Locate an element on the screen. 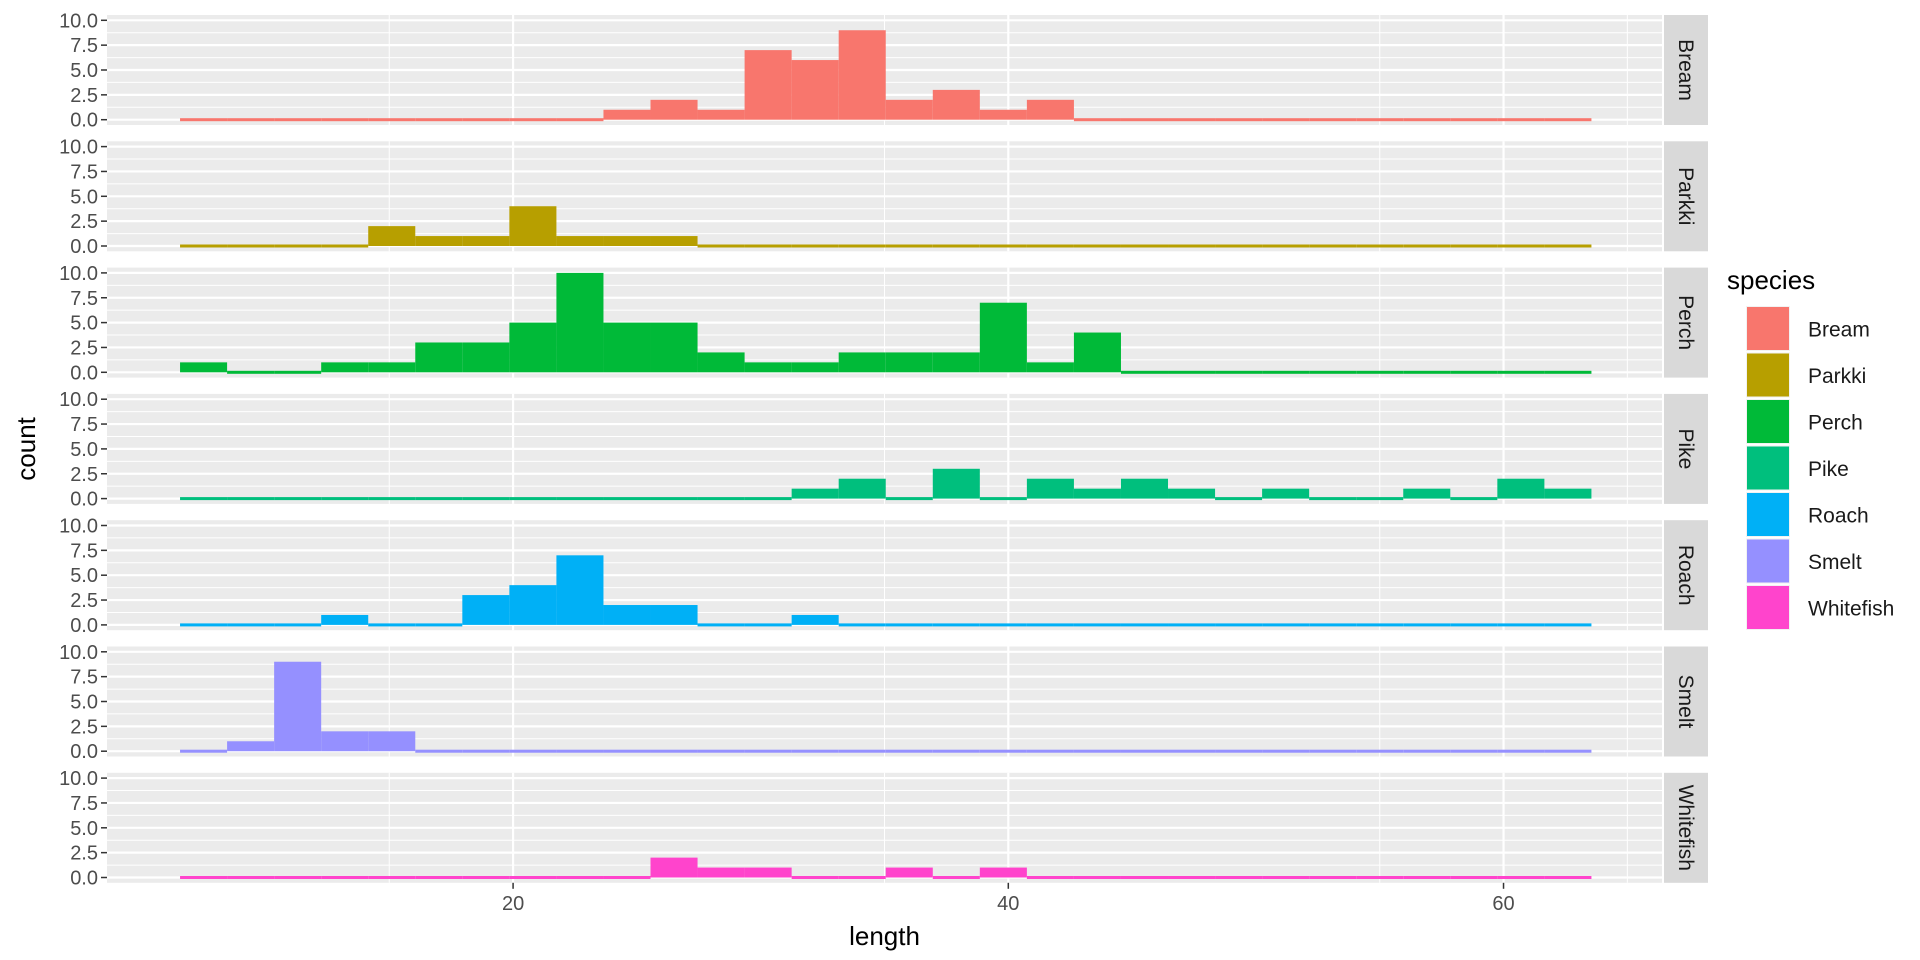 The image size is (1920, 960). y-axis-title: count is located at coordinates (26, 448).